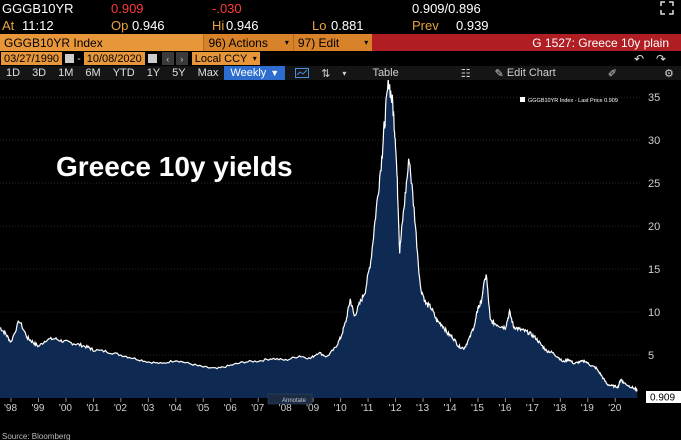  Describe the element at coordinates (499, 73) in the screenshot. I see `pencil-icon: ✎` at that location.